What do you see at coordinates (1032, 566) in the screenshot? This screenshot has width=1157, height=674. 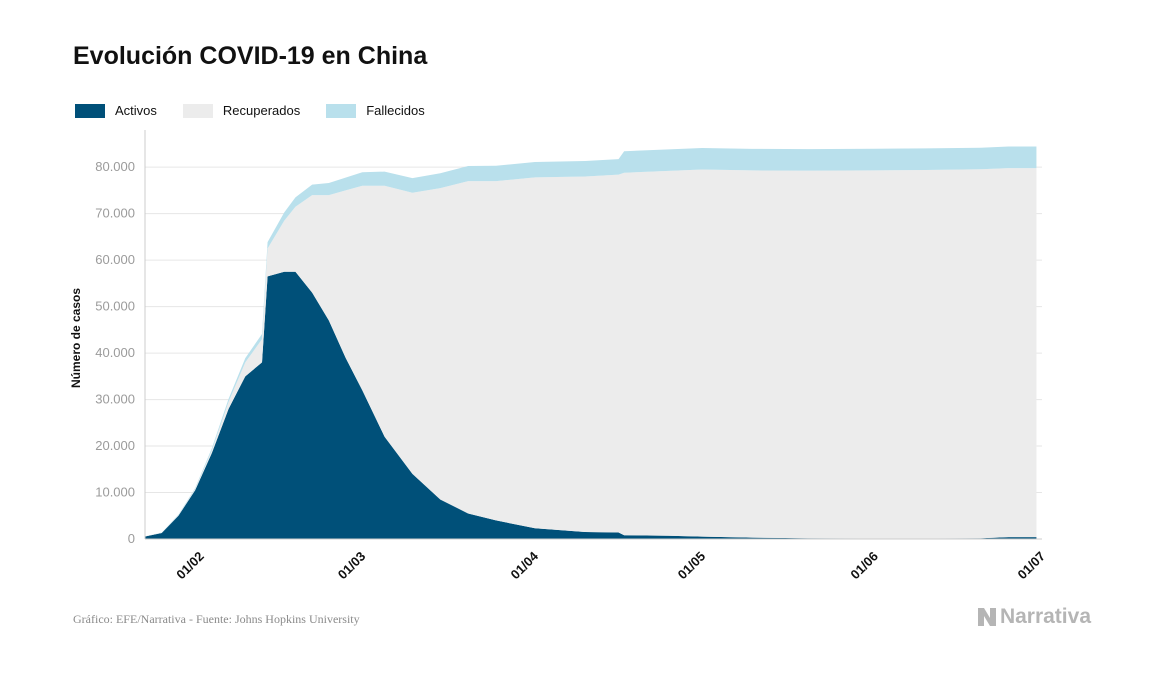 I see `x-tick-label: 01/07` at bounding box center [1032, 566].